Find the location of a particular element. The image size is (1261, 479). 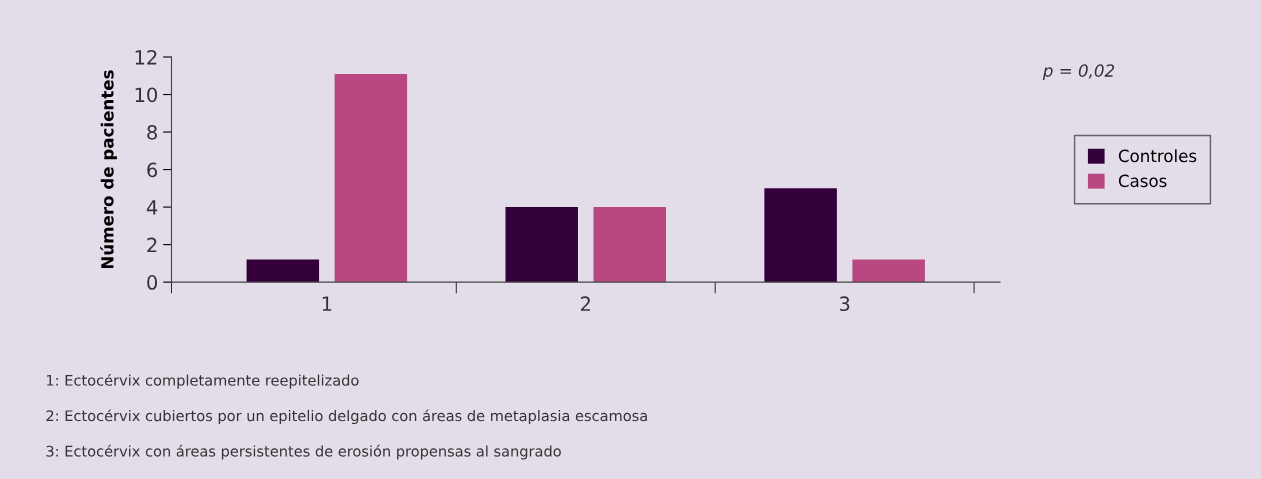

text: p = 0,02 is located at coordinates (1078, 72).